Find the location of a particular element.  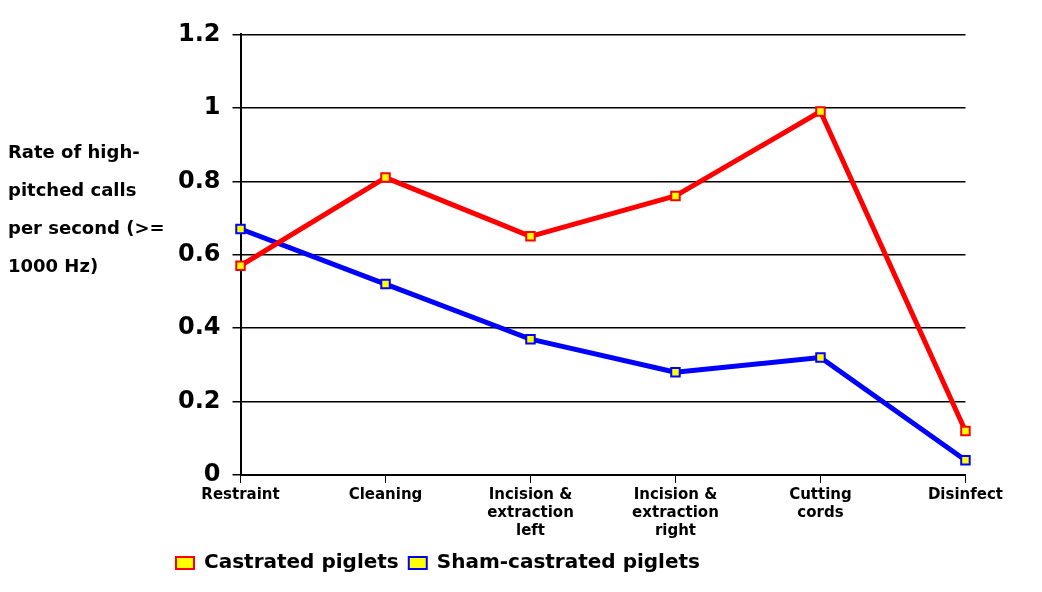

x-tick-label: Cutting cords is located at coordinates (820, 502).